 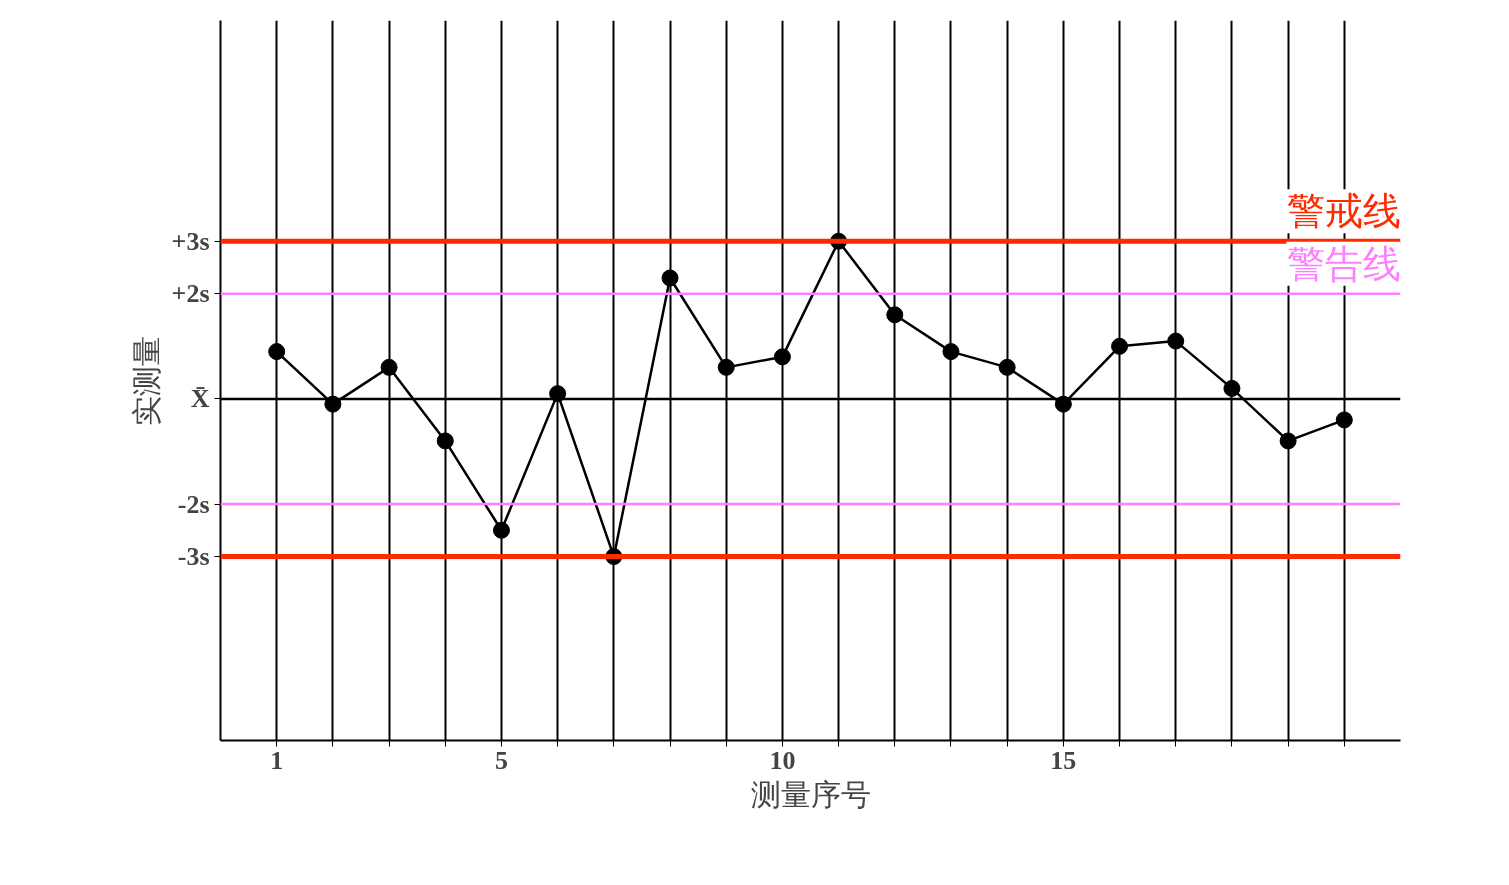 I want to click on x-tick-label: 10, so click(x=782, y=760).